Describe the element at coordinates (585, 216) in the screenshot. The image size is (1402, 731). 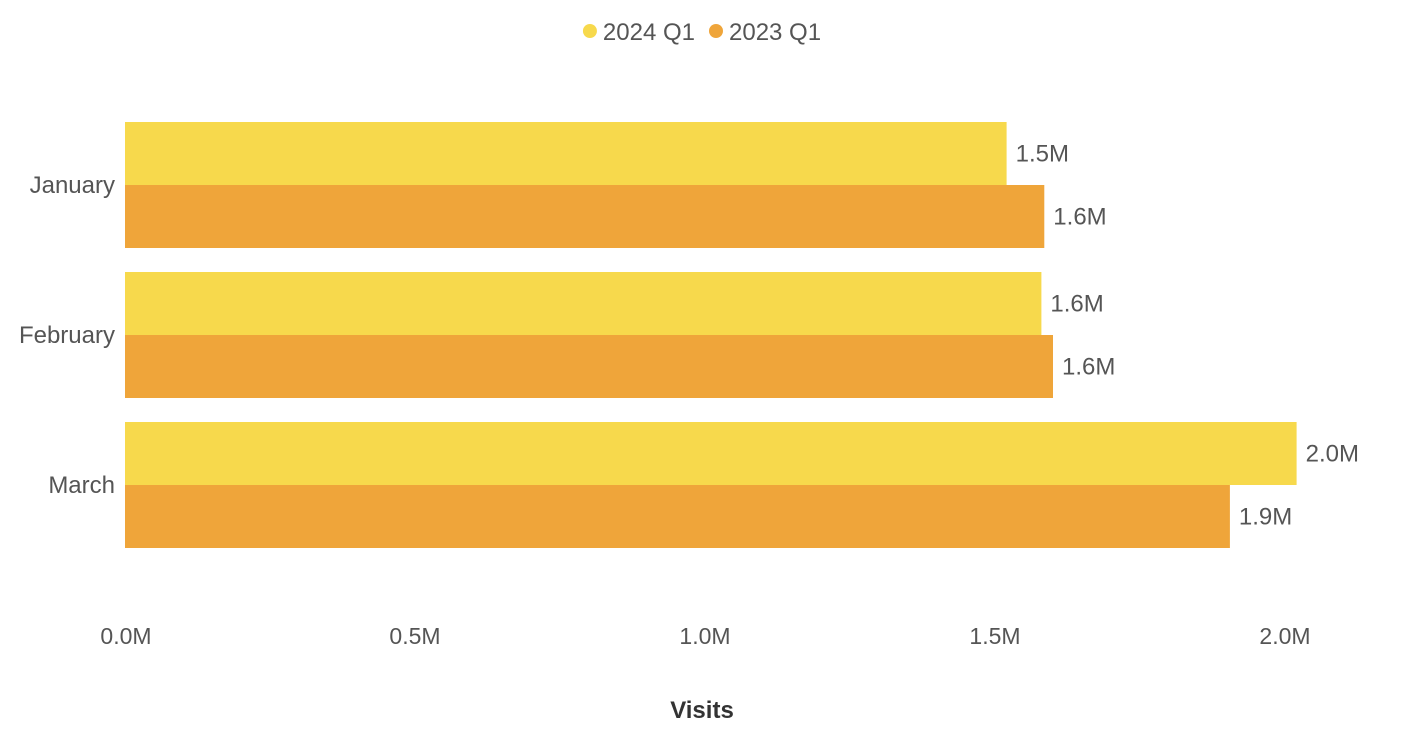
I see `bar-january-2023-q1` at that location.